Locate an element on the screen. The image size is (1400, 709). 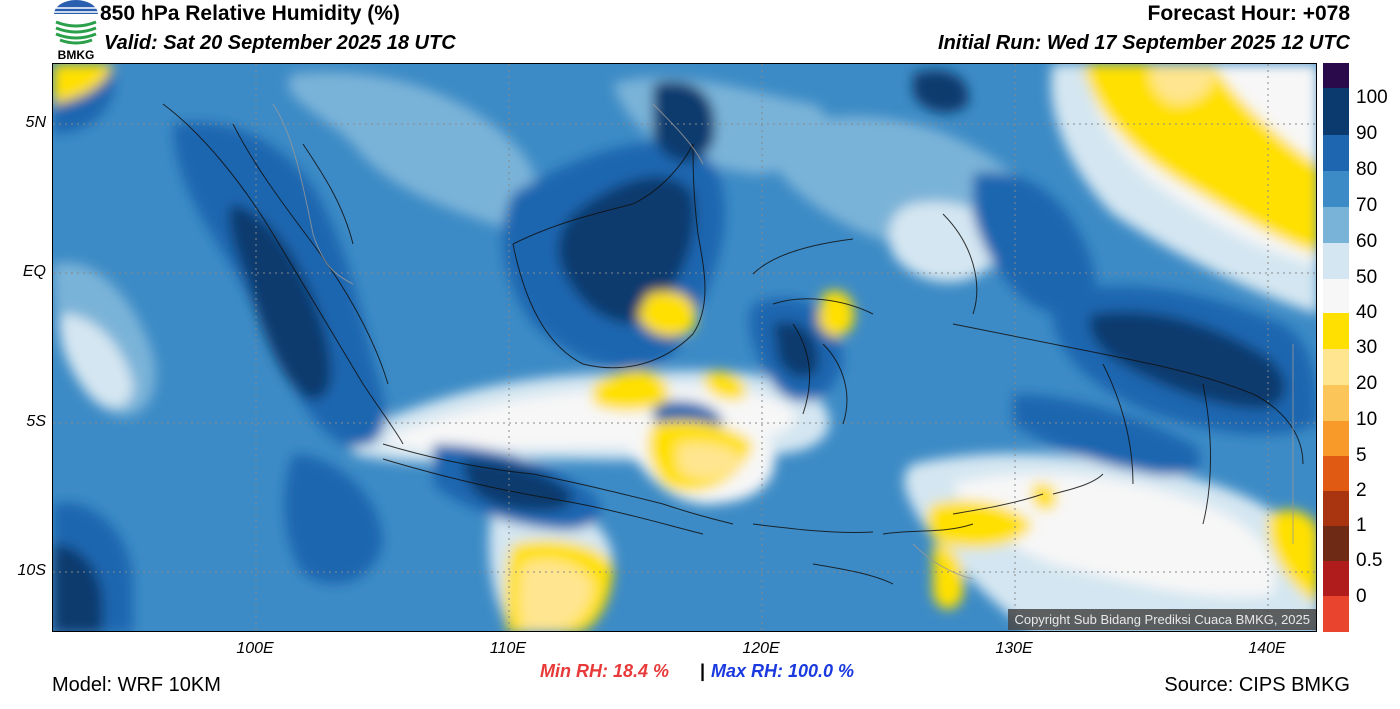
colorbar-label: 10 is located at coordinates (1367, 419).